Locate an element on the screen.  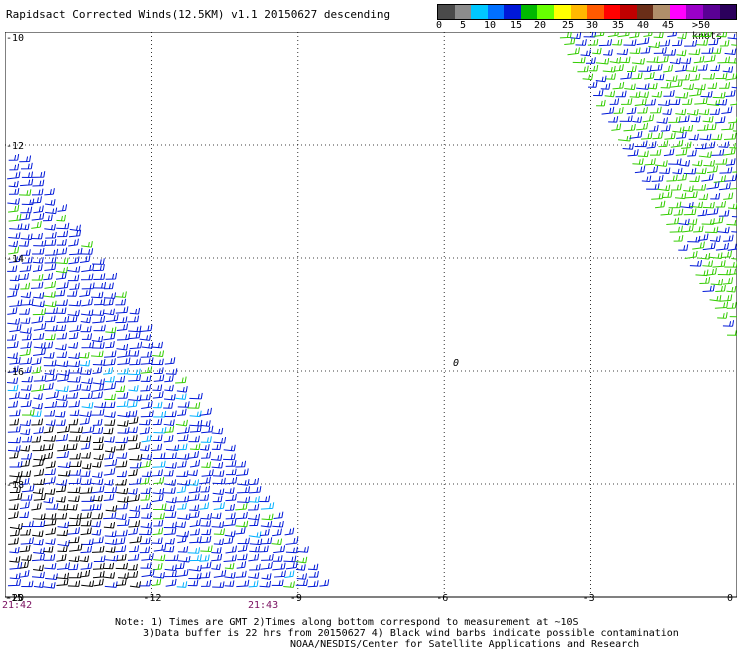
x-tick-label: -15 is located at coordinates (14, 597).